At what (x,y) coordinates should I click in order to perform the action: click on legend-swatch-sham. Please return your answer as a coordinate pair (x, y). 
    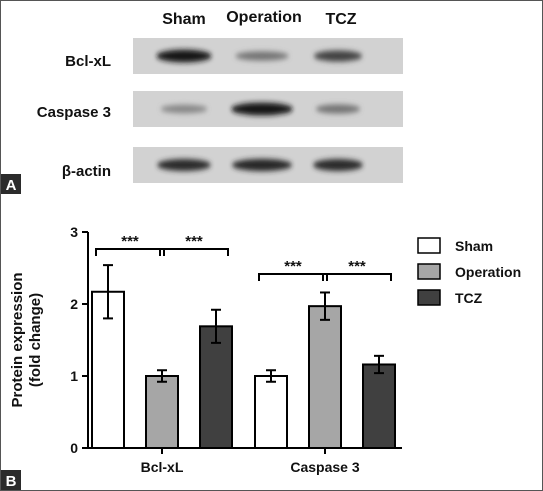
    Looking at the image, I should click on (429, 245).